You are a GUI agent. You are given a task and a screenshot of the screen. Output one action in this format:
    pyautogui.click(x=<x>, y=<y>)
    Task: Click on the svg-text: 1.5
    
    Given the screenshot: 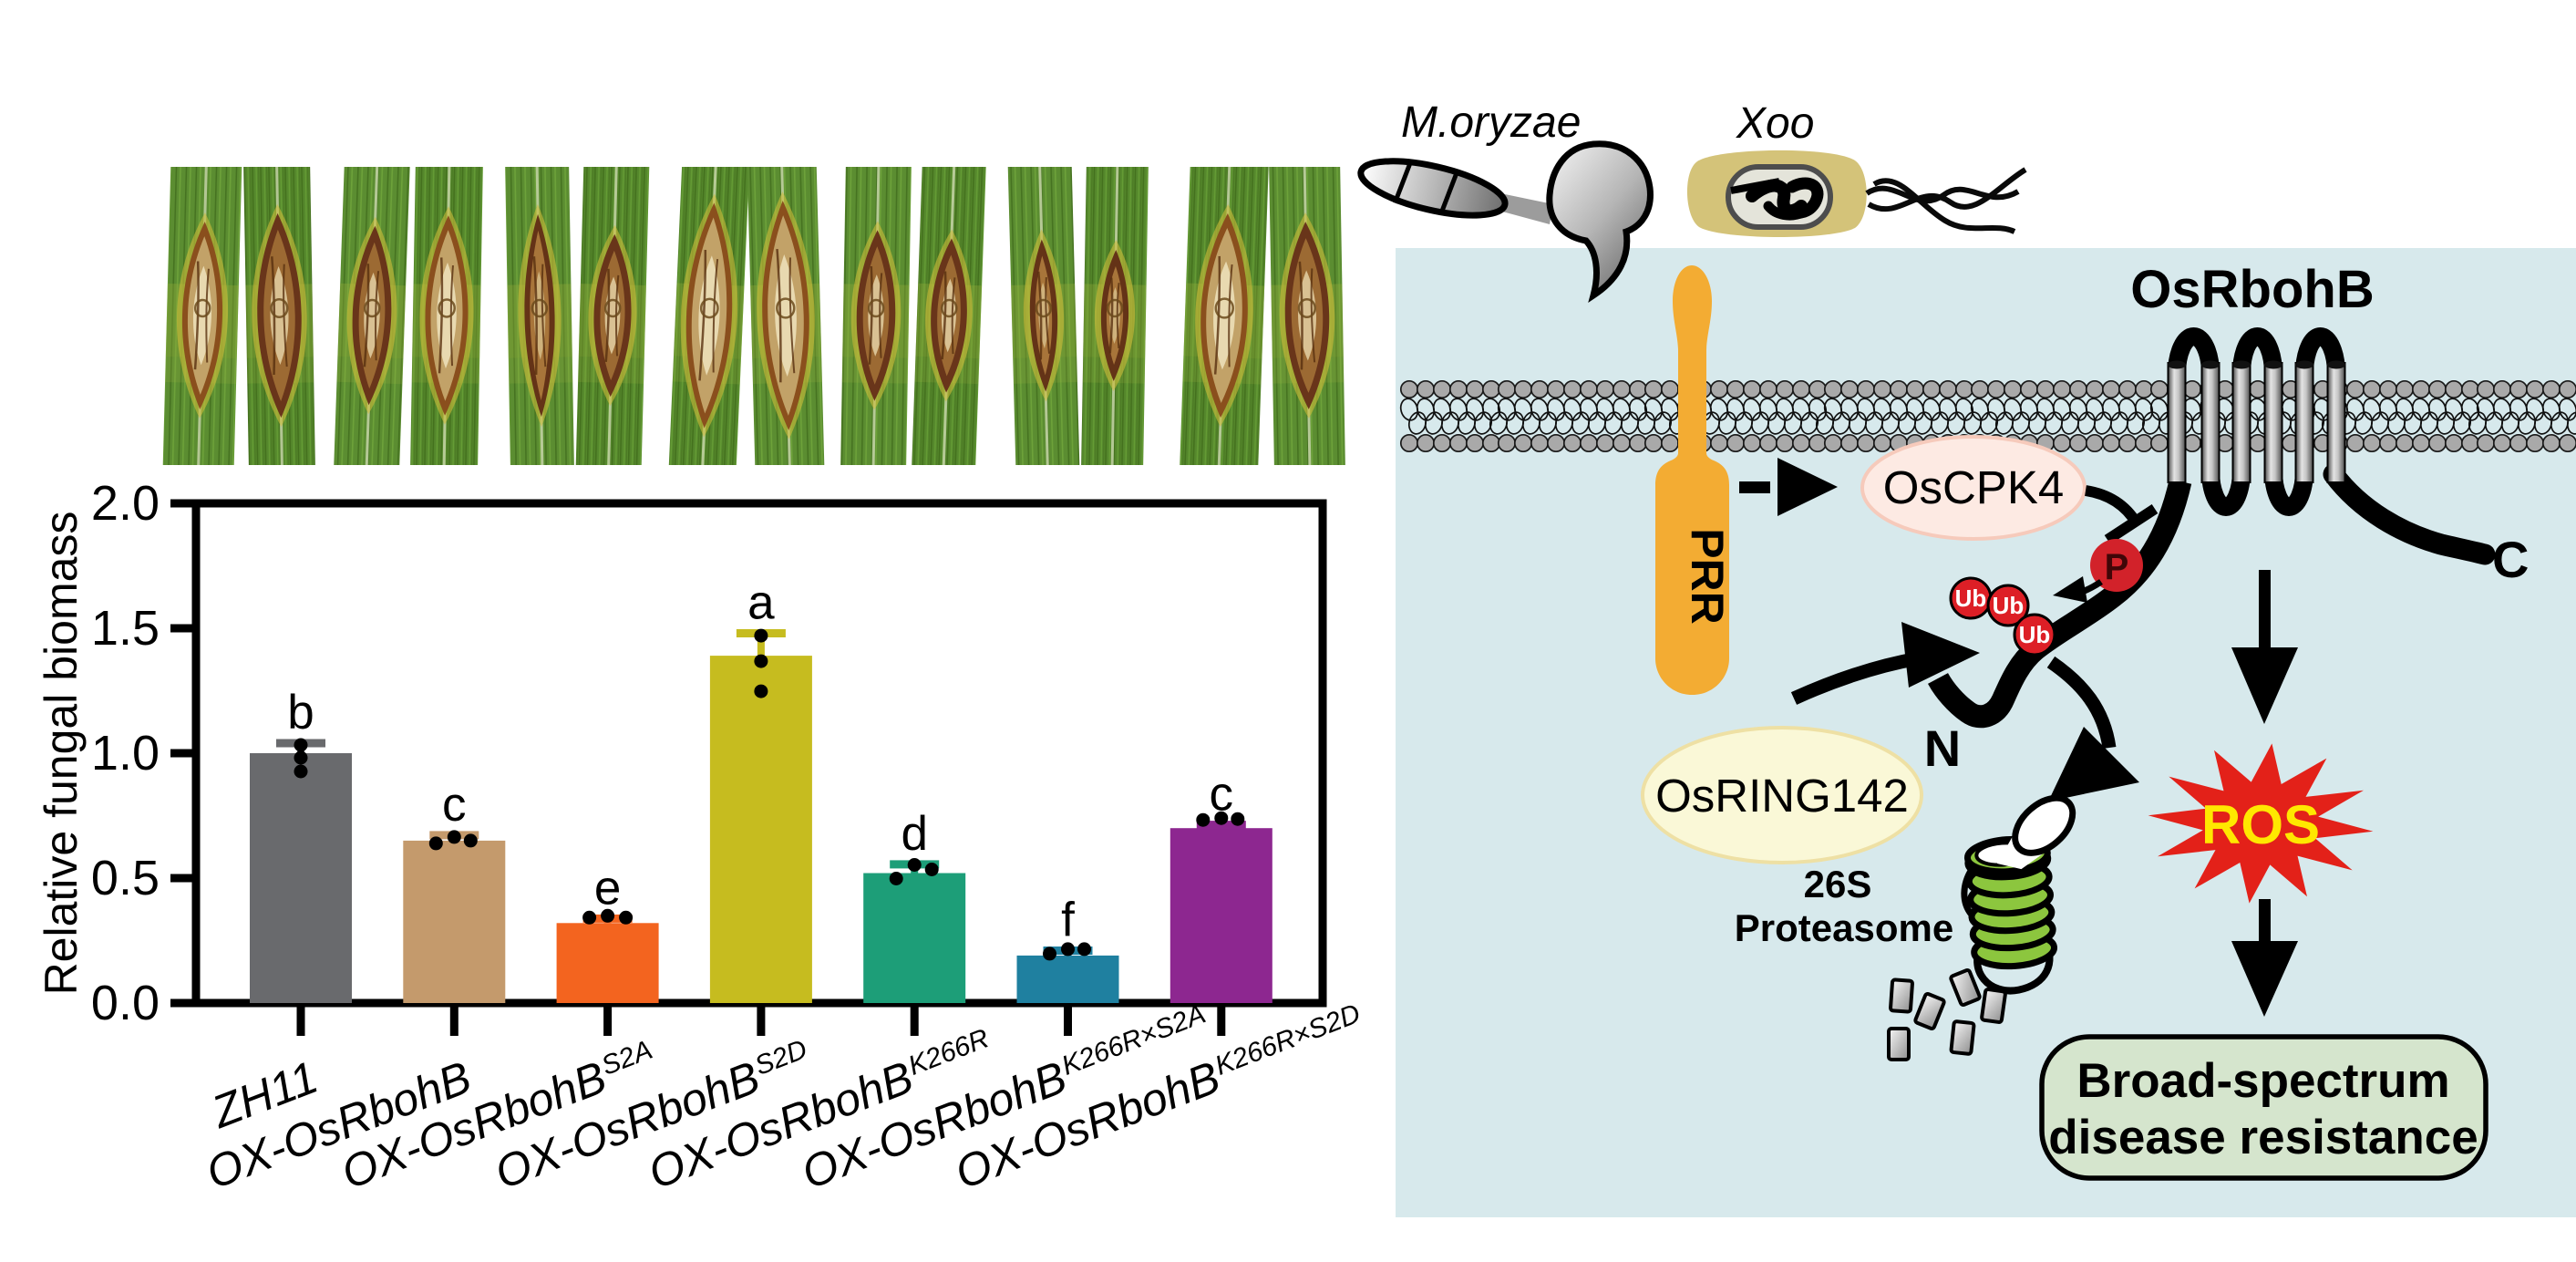 What is the action you would take?
    pyautogui.click(x=125, y=628)
    